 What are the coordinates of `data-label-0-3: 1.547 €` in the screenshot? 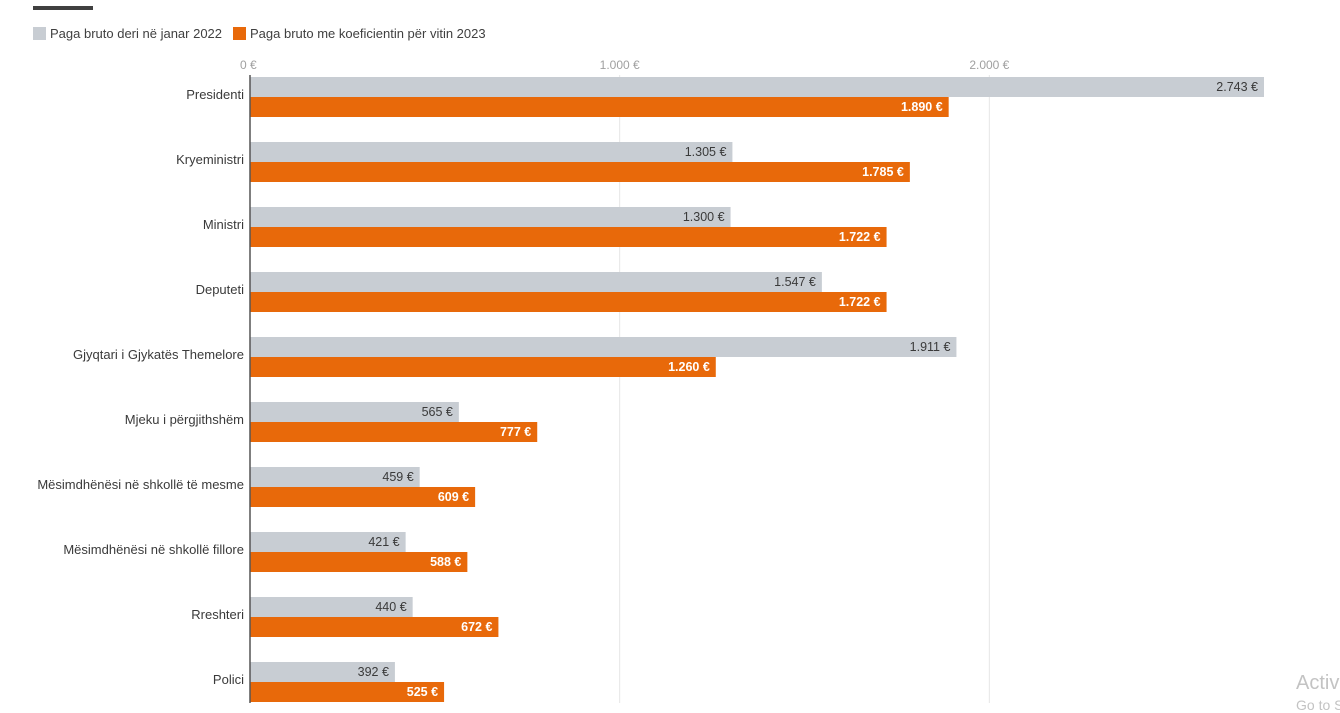 It's located at (795, 282).